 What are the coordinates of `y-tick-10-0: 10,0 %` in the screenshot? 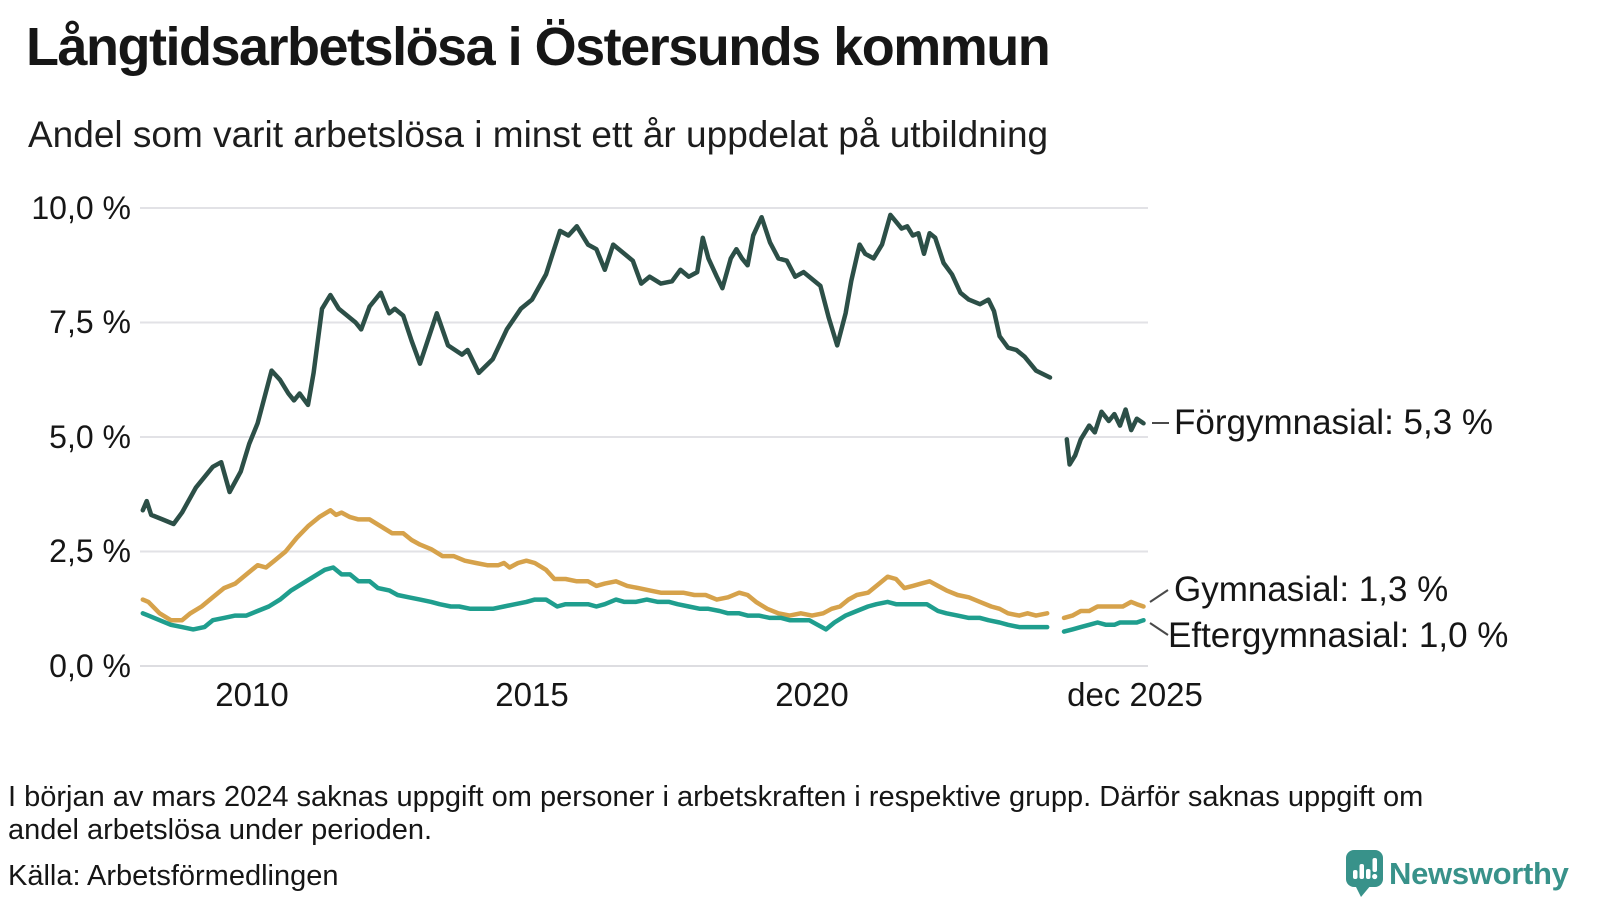 It's located at (81, 208).